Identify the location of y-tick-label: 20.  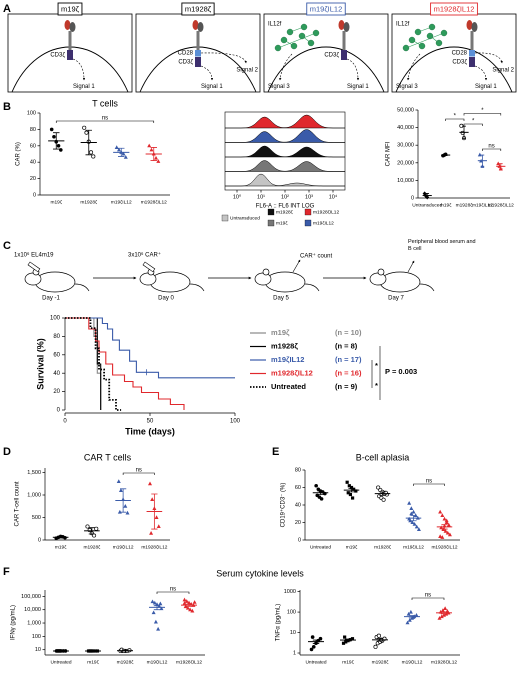
(56, 392).